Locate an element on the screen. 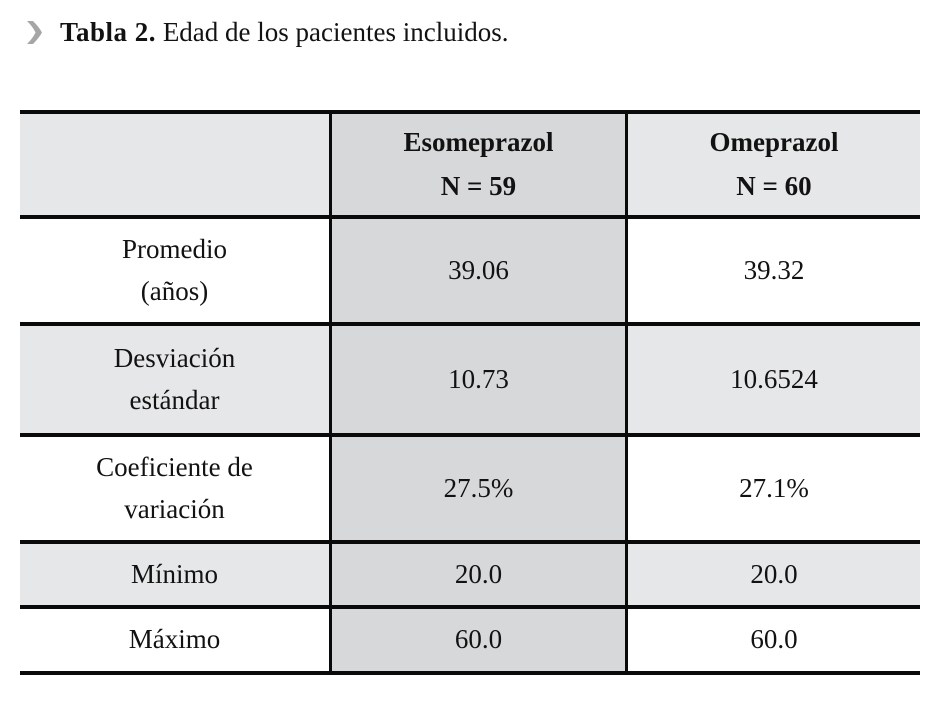 The image size is (937, 704). column-subtitle: N = 59 is located at coordinates (478, 185).